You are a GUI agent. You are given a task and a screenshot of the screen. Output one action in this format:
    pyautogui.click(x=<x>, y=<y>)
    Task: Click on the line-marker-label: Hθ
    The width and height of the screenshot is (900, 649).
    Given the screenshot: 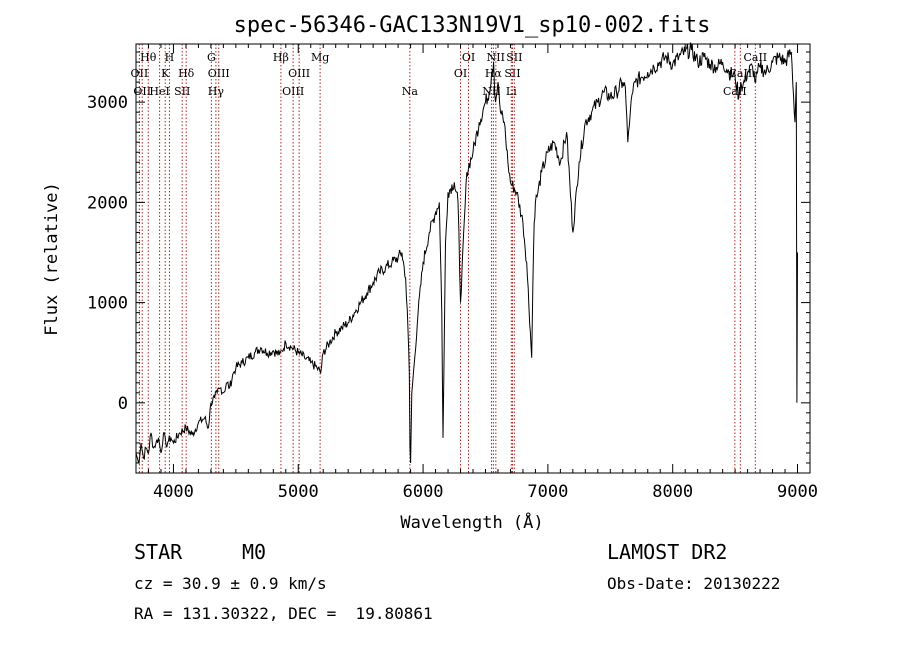 What is the action you would take?
    pyautogui.click(x=148, y=57)
    